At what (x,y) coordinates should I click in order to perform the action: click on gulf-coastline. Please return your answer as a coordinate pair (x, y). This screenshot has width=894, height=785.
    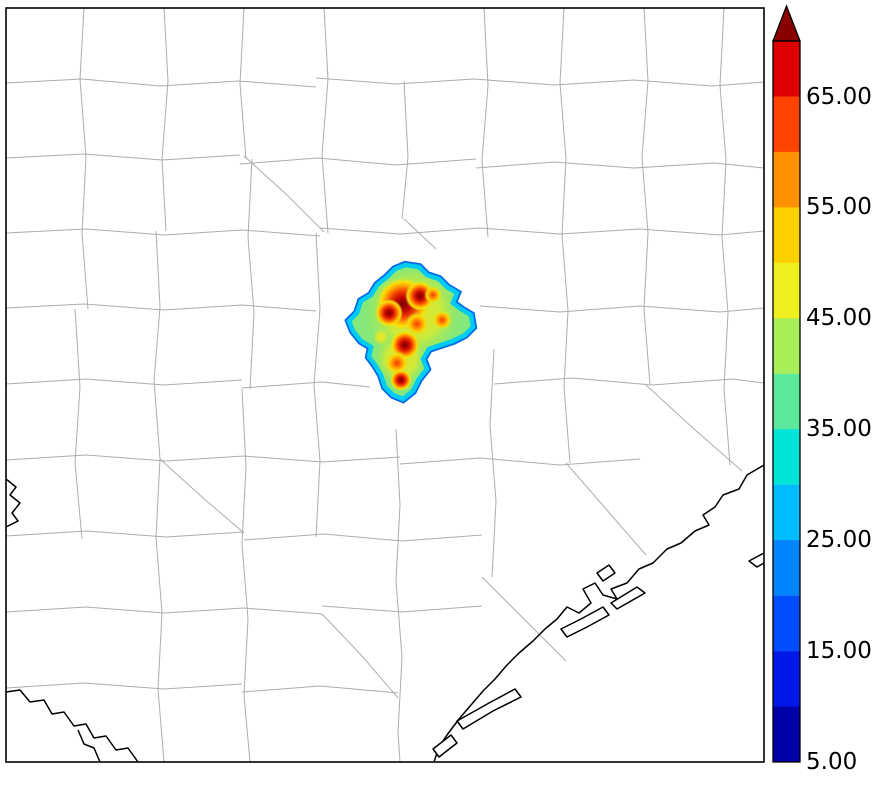
    Looking at the image, I should click on (599, 613).